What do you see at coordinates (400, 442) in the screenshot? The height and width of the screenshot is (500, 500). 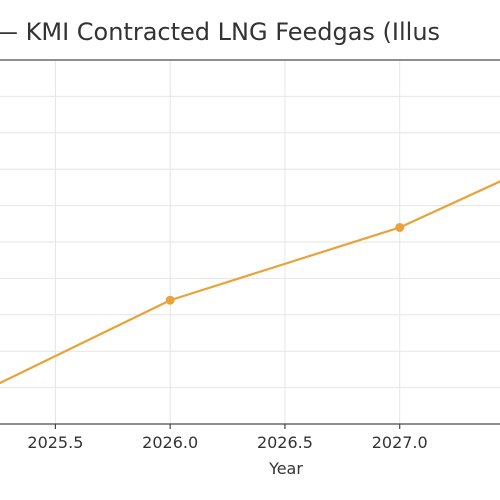 I see `x-tick-label: 2027.0` at bounding box center [400, 442].